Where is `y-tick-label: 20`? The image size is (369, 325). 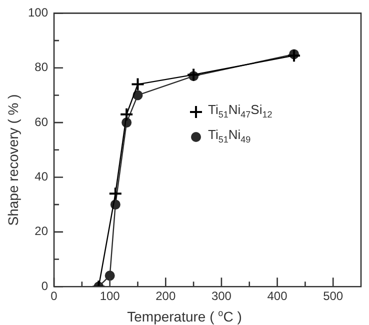 y-tick-label: 20 is located at coordinates (41, 231).